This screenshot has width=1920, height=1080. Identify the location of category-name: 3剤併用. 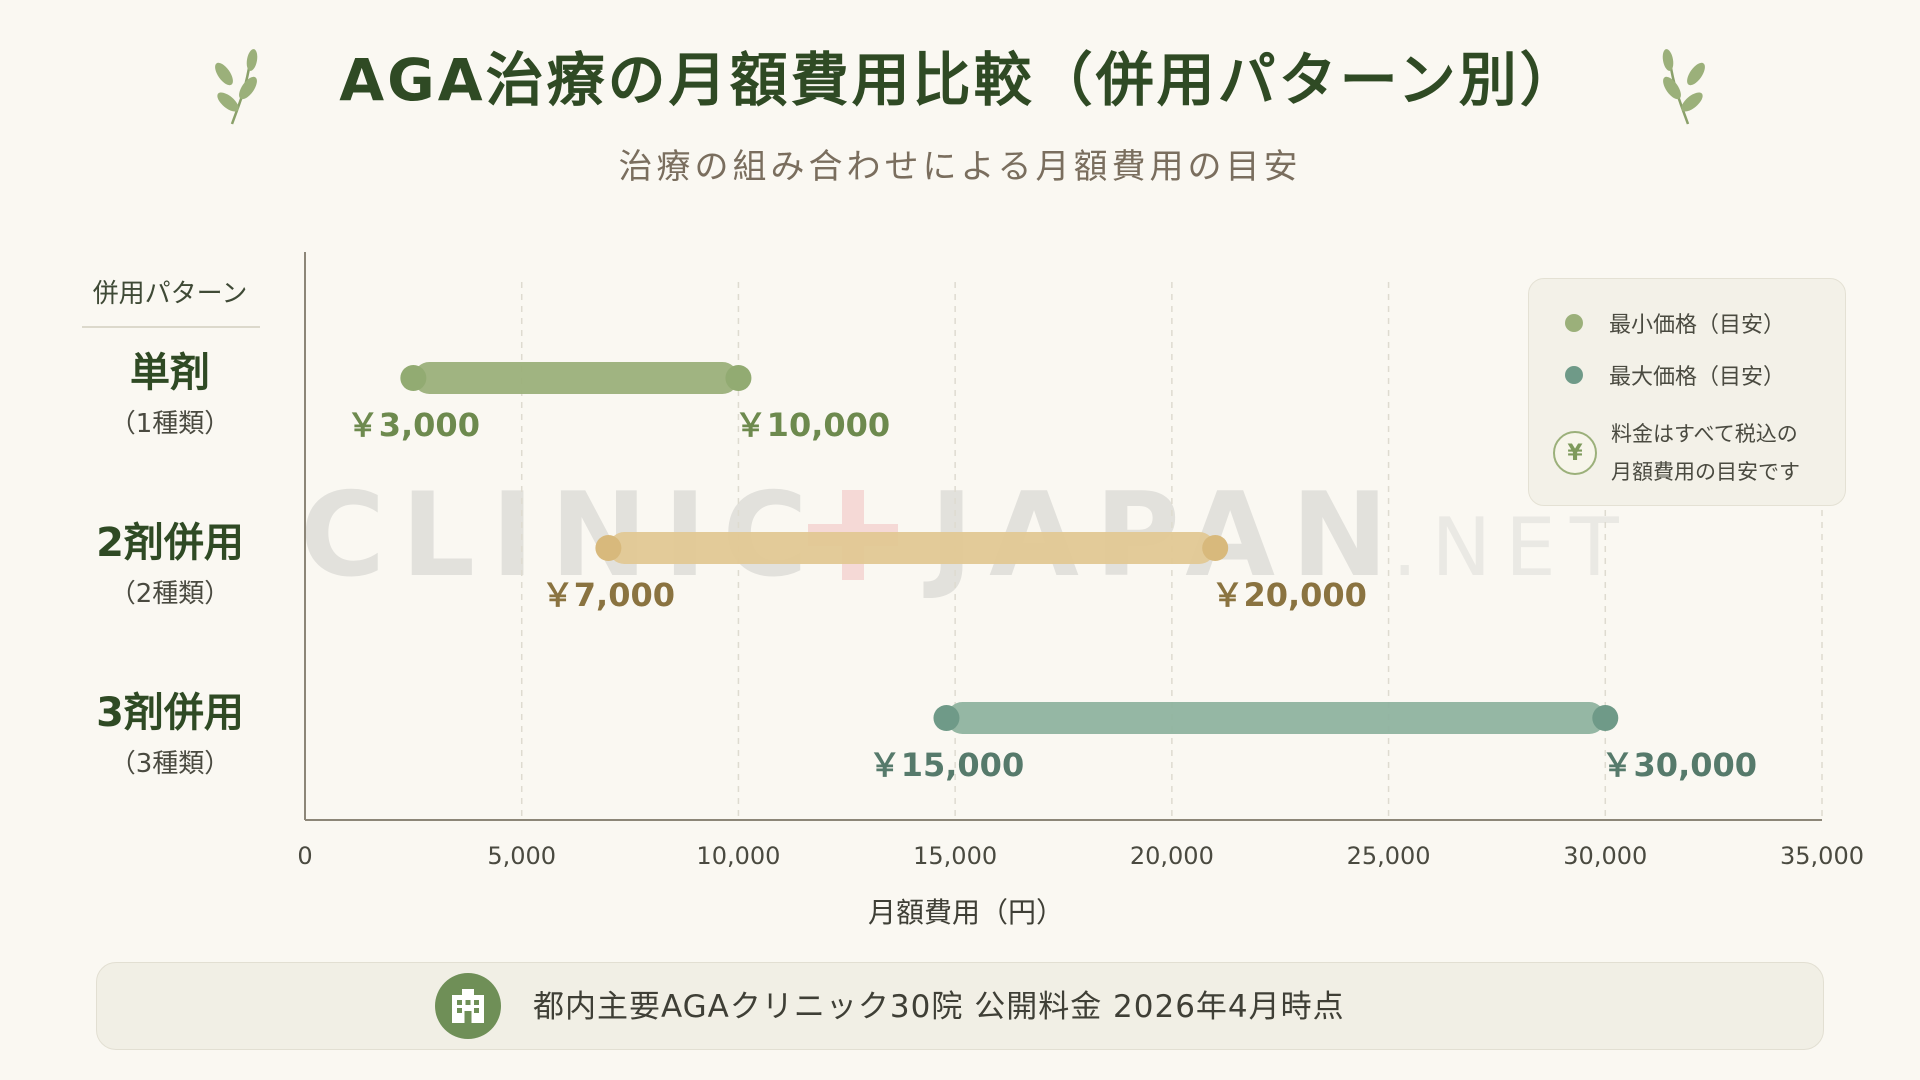
(170, 713).